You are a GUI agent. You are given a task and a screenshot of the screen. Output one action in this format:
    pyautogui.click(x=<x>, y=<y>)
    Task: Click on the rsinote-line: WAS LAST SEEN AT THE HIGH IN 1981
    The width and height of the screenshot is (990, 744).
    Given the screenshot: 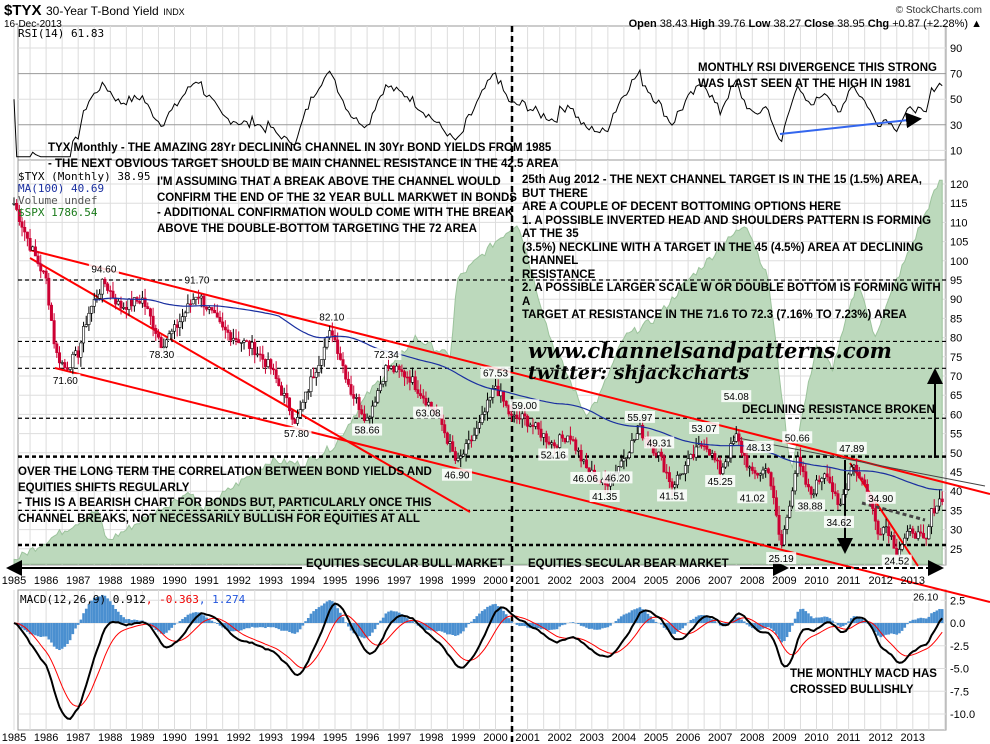 What is the action you would take?
    pyautogui.click(x=804, y=83)
    